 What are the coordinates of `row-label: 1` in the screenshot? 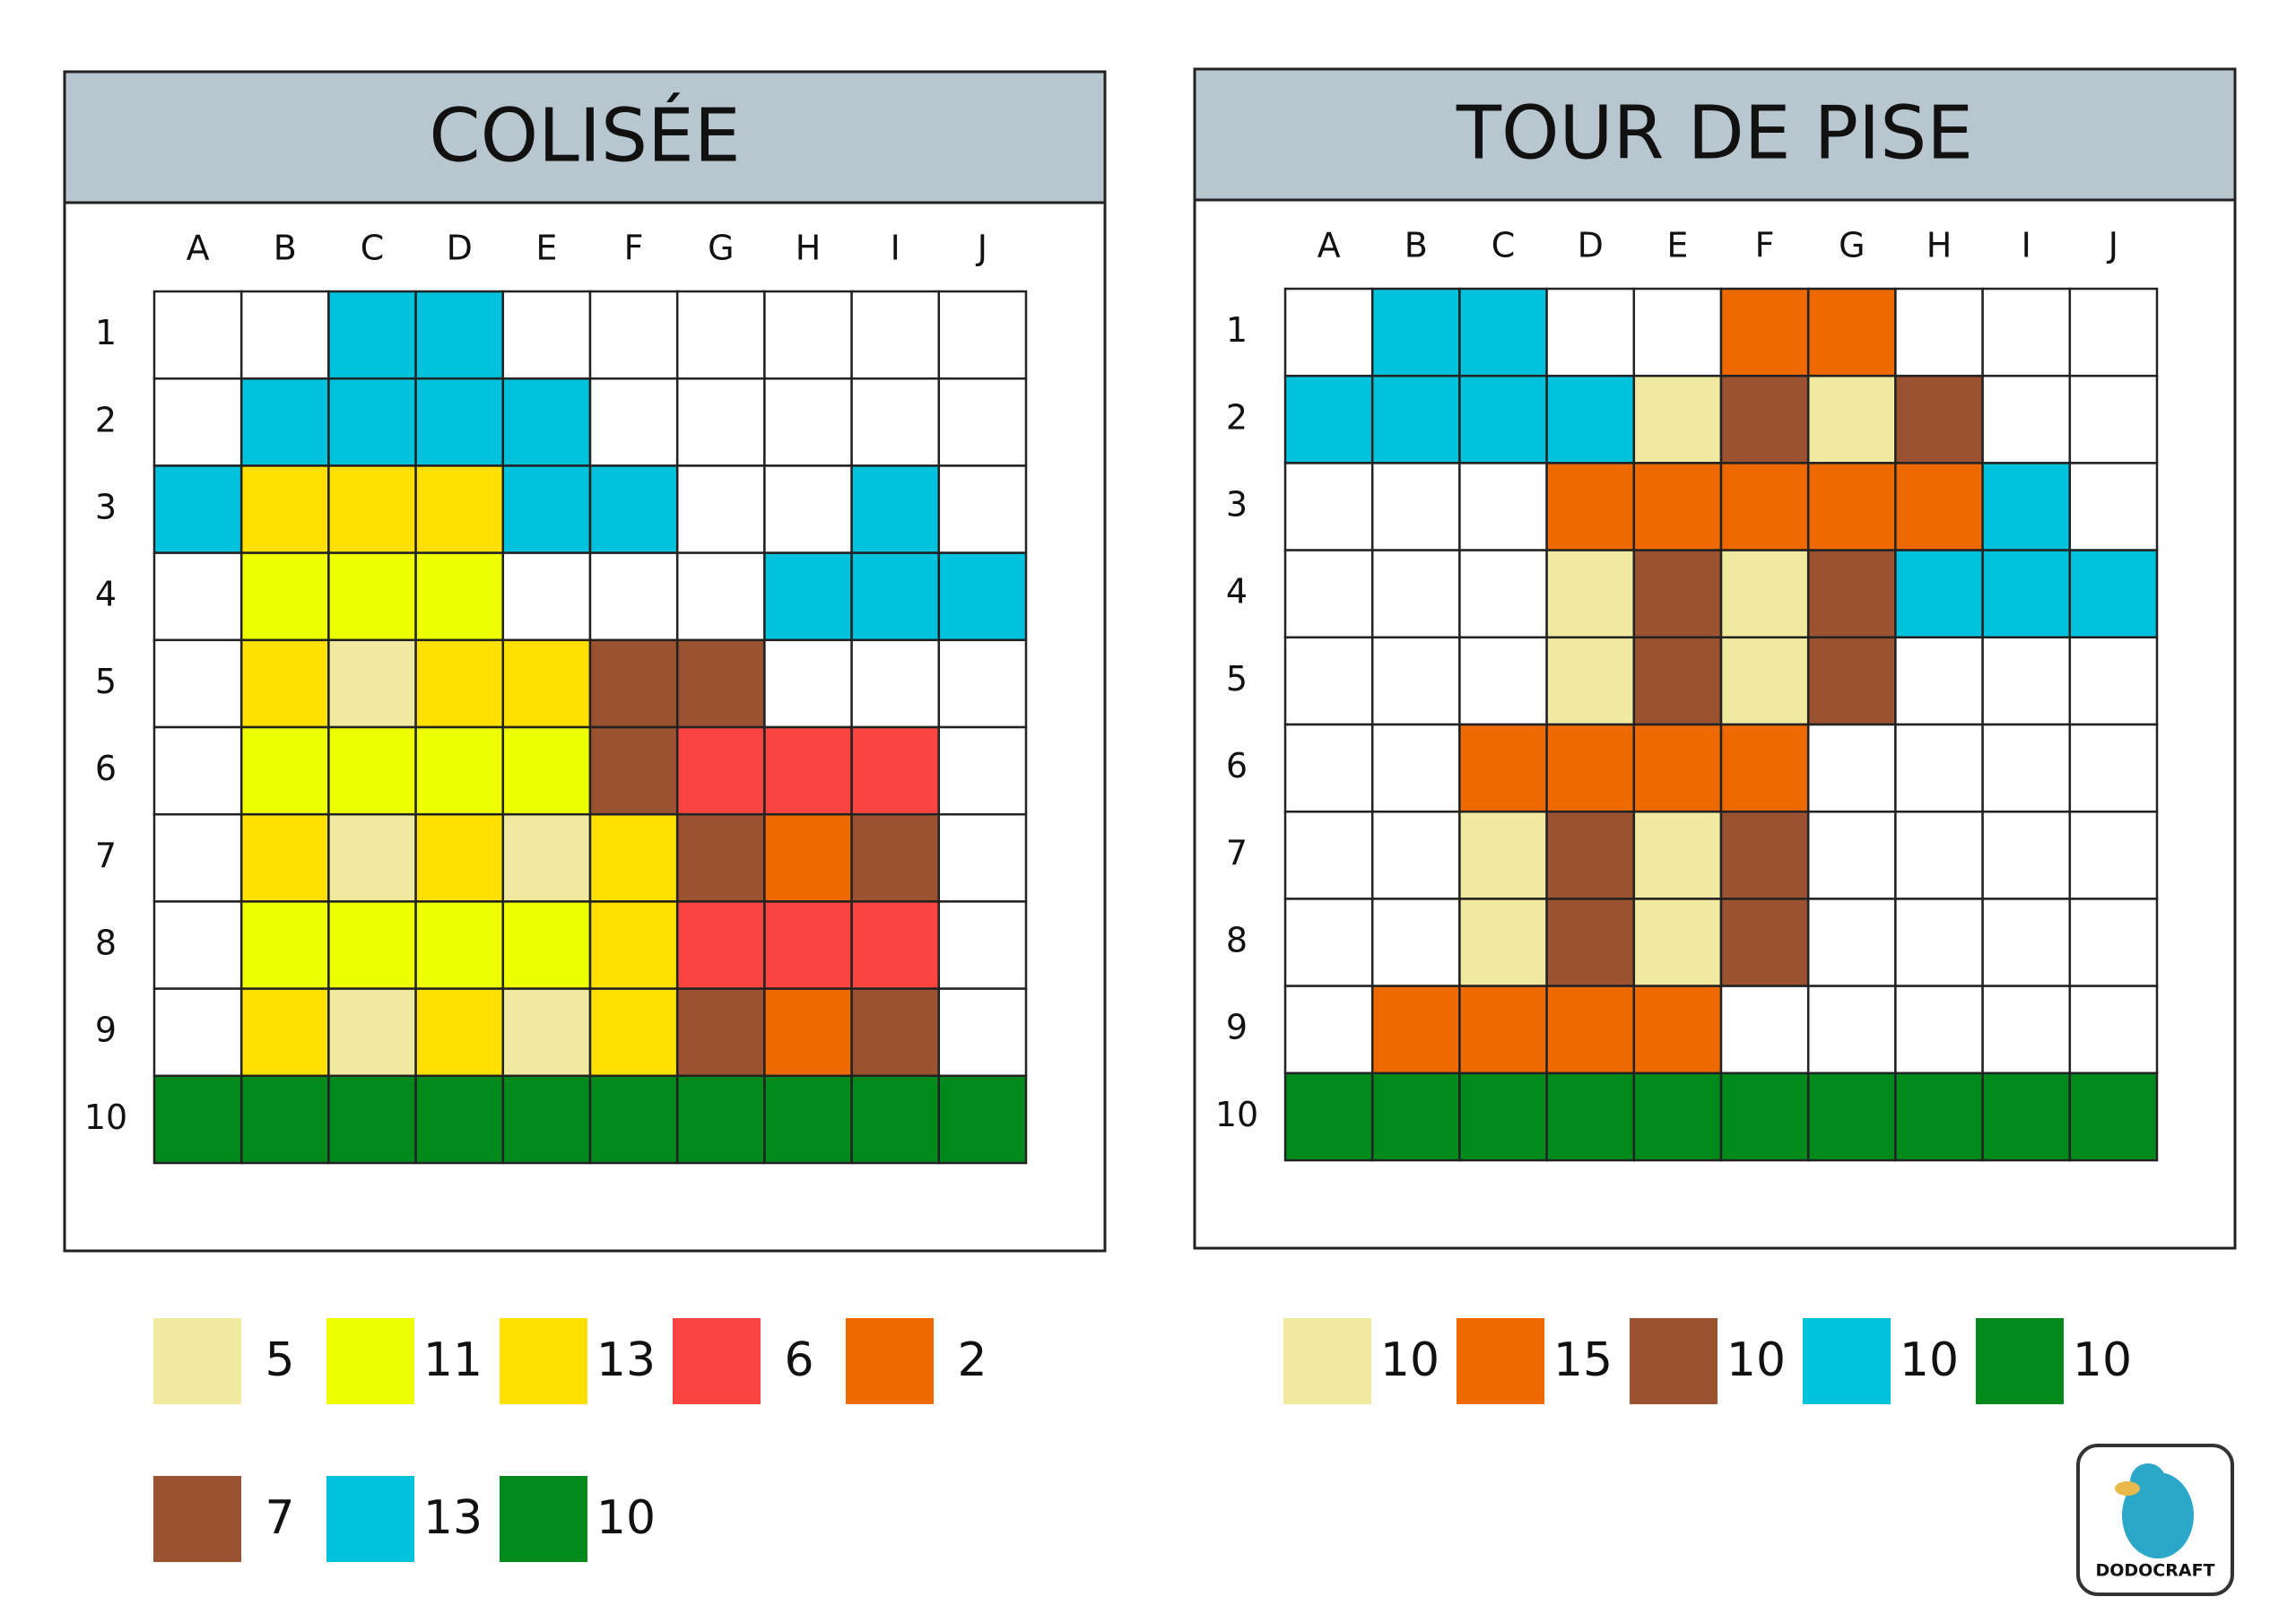 It's located at (106, 332).